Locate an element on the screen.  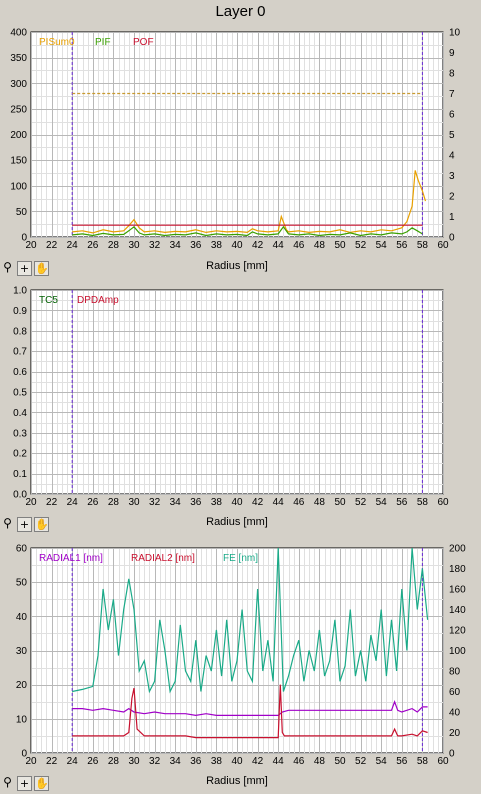
chart-3-xlabel: Radius [mm] is located at coordinates (237, 781).